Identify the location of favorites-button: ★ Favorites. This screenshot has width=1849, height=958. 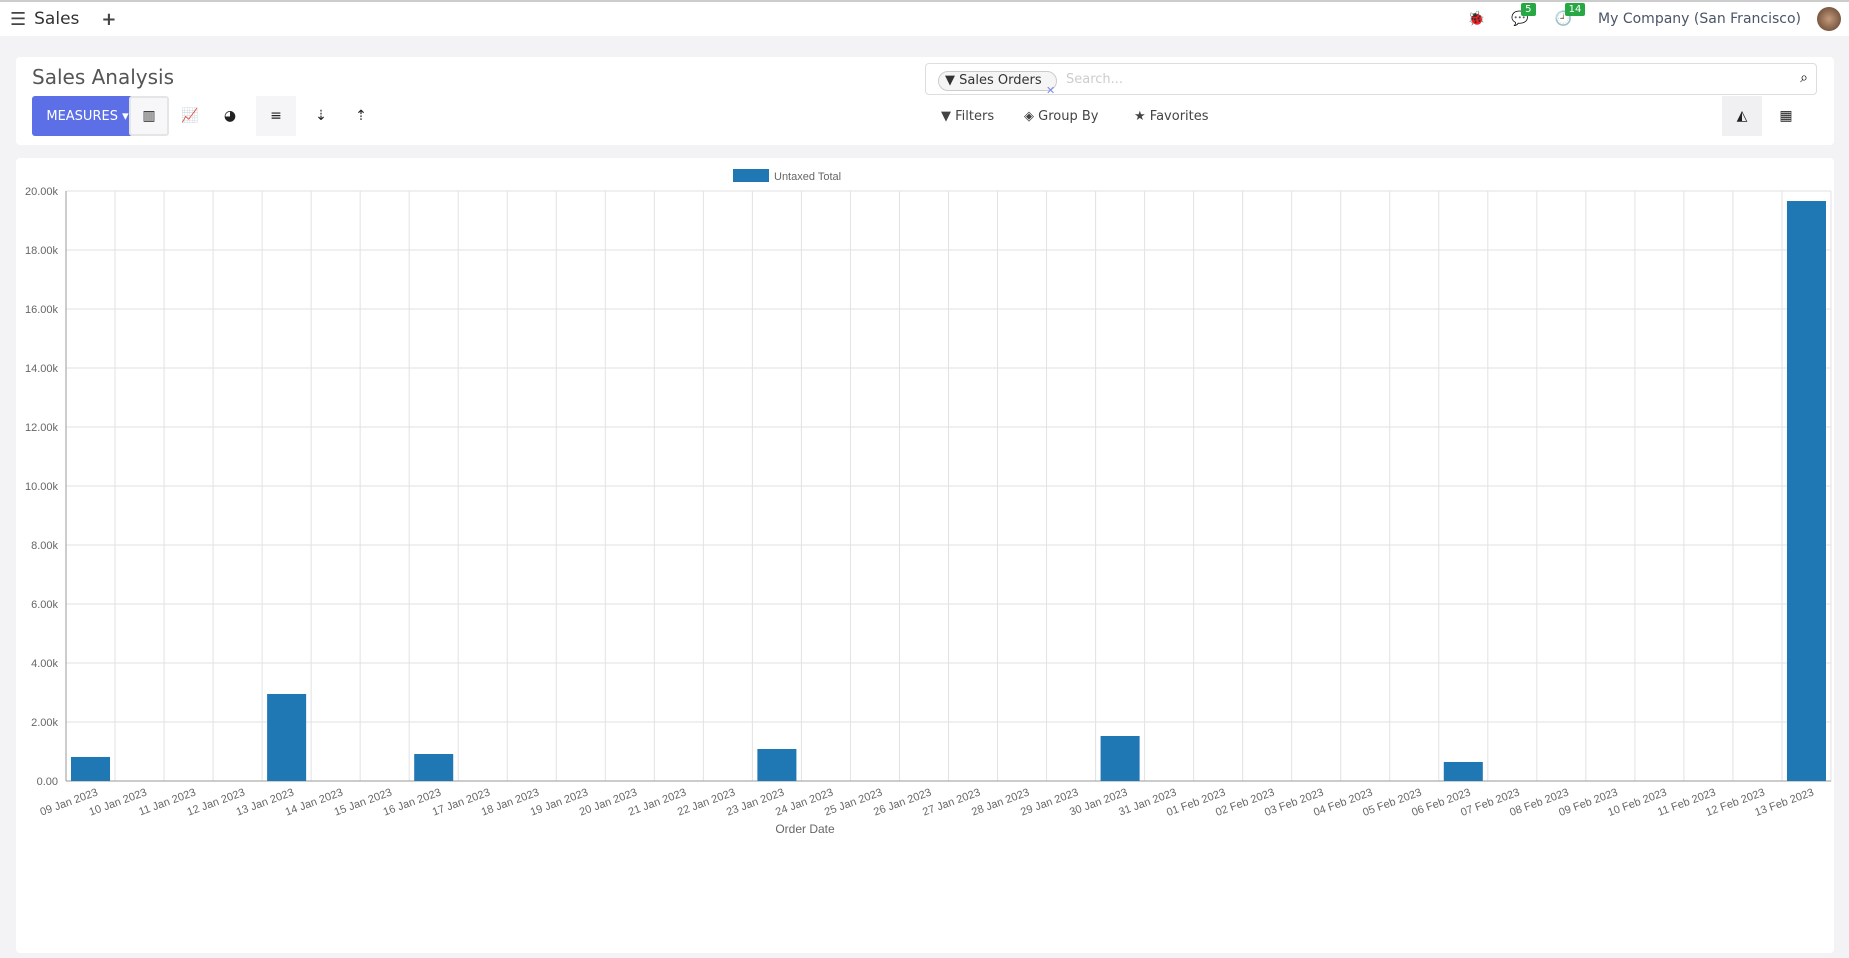
(1171, 116).